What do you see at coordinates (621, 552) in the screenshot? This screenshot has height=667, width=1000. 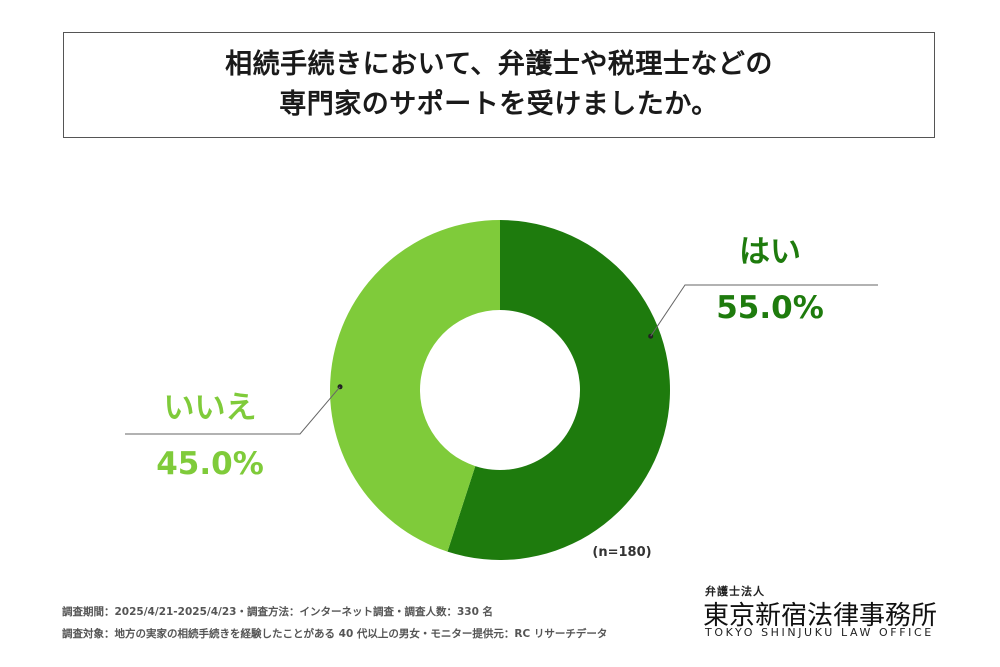 I see `sample-size-label: (n=180)` at bounding box center [621, 552].